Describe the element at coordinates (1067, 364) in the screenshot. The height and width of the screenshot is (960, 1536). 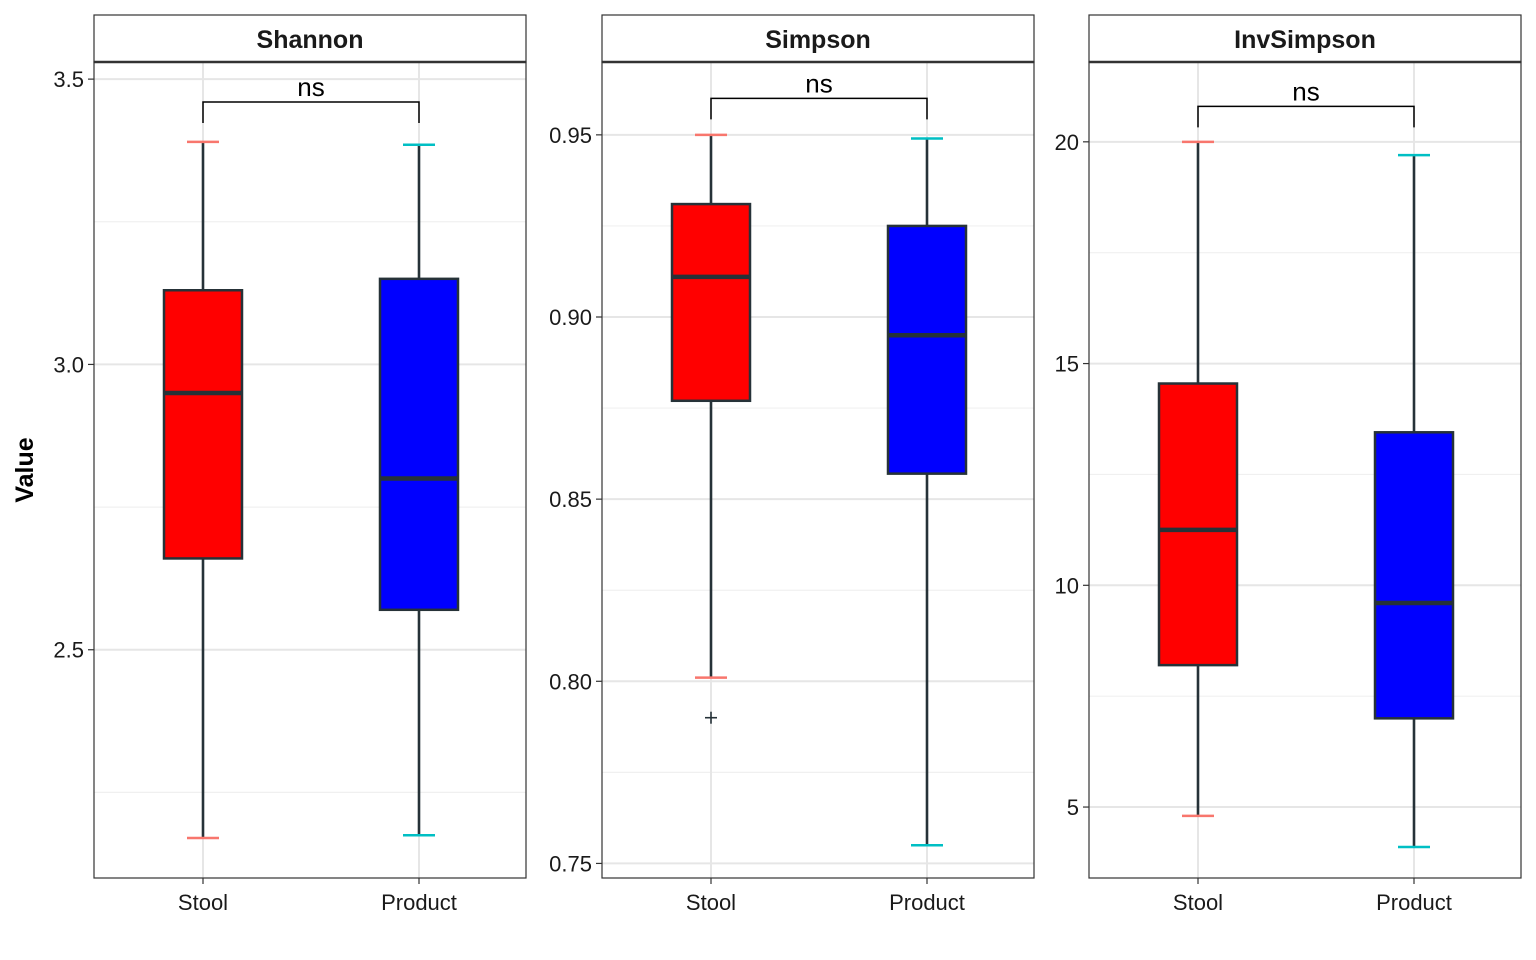
I see `y-tick-label: 15` at that location.